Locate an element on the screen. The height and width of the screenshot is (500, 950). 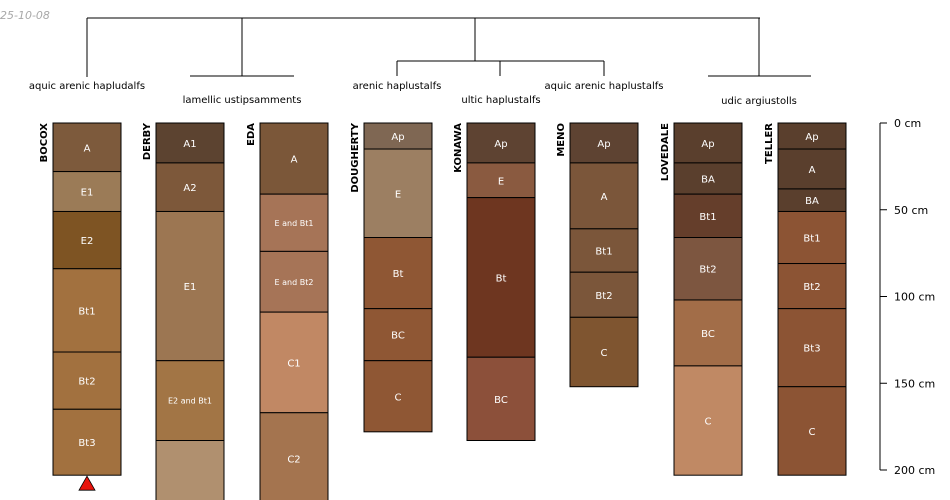
soil-profile: A E and Bt1 E and Bt2 C1 C2 EDA is located at coordinates (287, 311).